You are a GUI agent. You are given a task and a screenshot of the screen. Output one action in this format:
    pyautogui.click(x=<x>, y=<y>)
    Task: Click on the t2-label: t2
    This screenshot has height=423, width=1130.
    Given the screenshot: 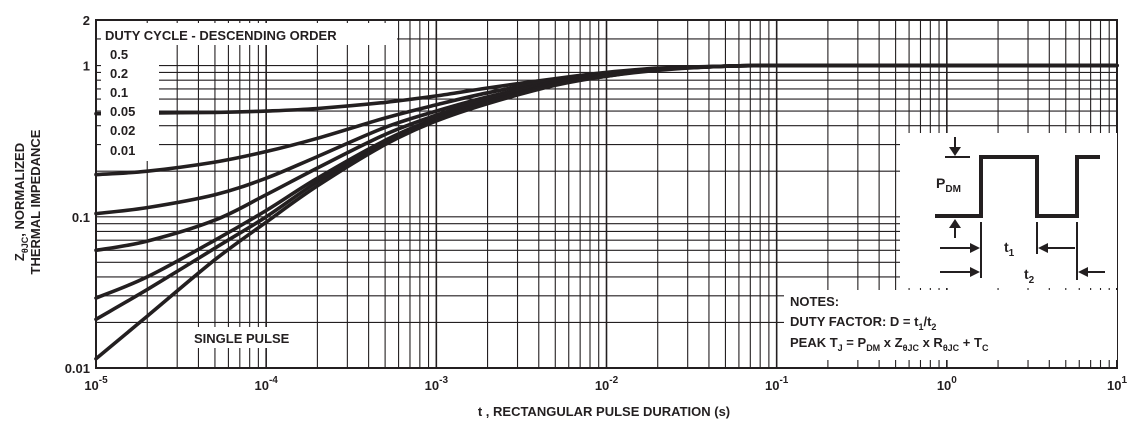 What is the action you would take?
    pyautogui.click(x=1029, y=276)
    